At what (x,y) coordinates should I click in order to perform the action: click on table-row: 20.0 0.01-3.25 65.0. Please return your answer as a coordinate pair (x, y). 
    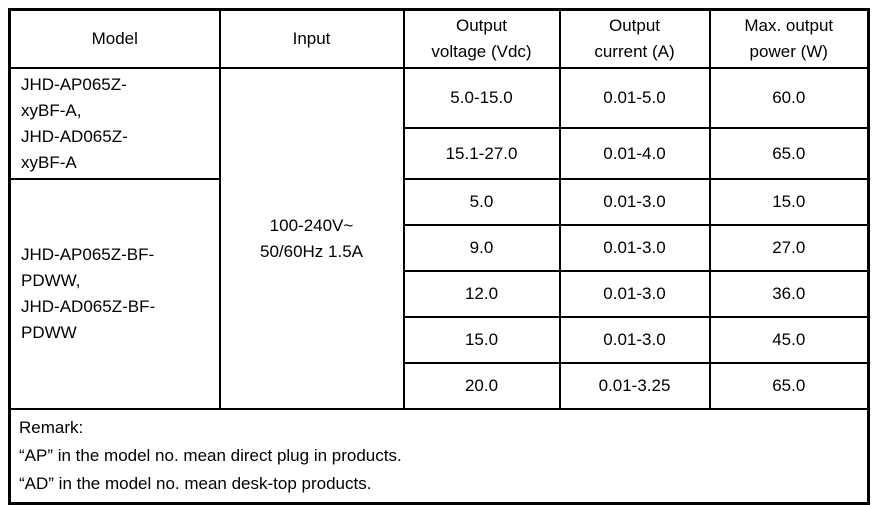
    Looking at the image, I should click on (440, 386).